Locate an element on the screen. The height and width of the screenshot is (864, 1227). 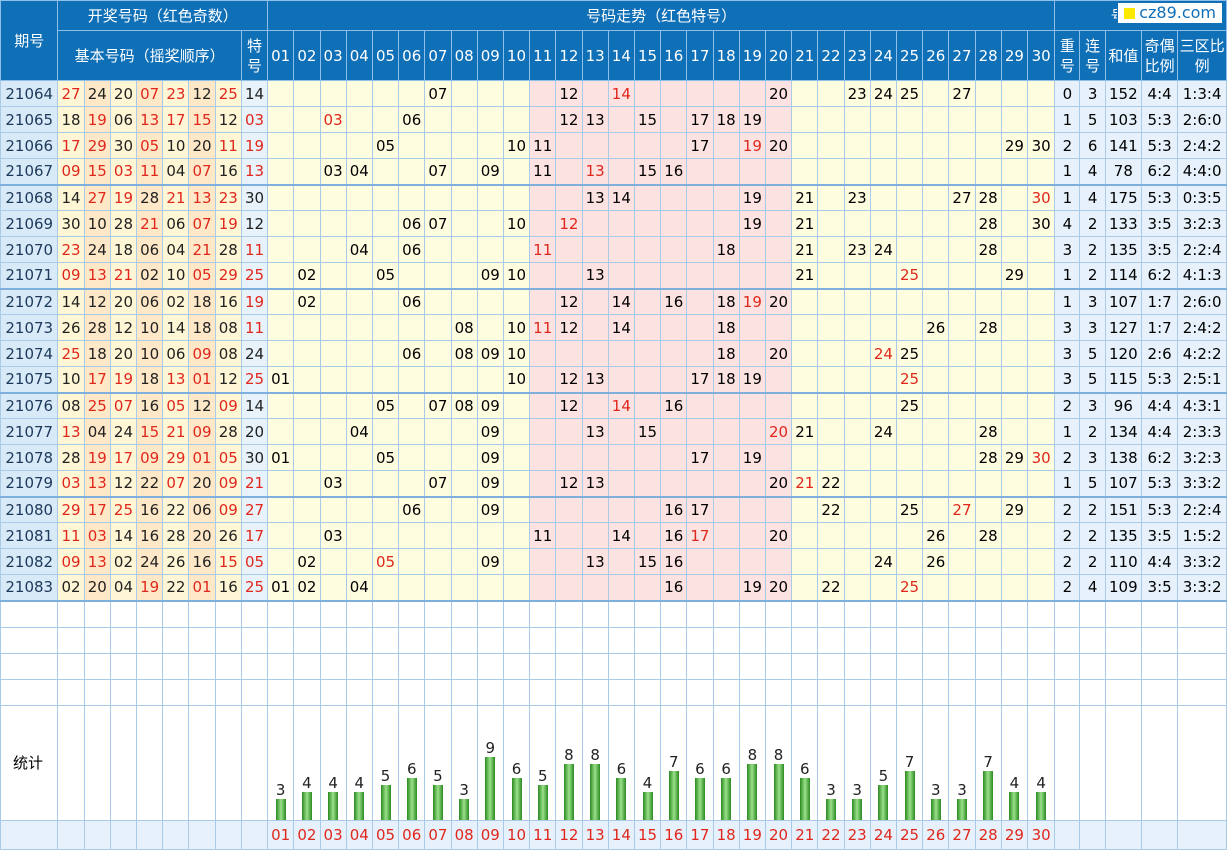
stats-bar-cell: 4 is located at coordinates (1014, 762).